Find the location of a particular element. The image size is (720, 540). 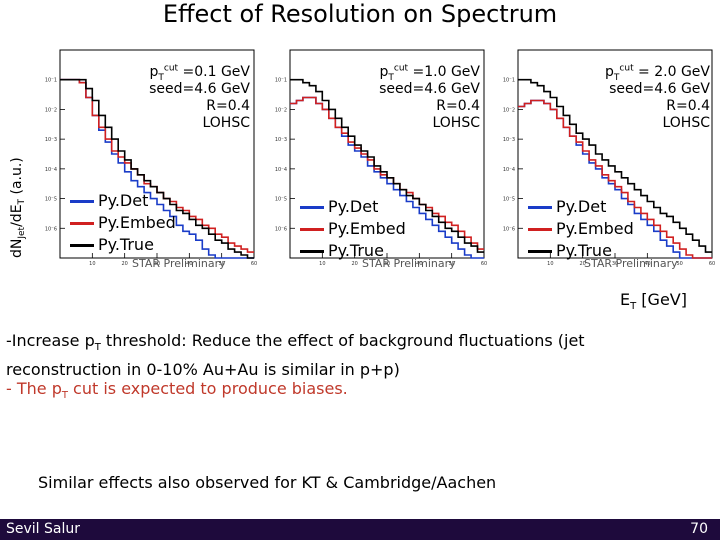

x-axis-unit-label: ET [GeV] is located at coordinates (653, 301).